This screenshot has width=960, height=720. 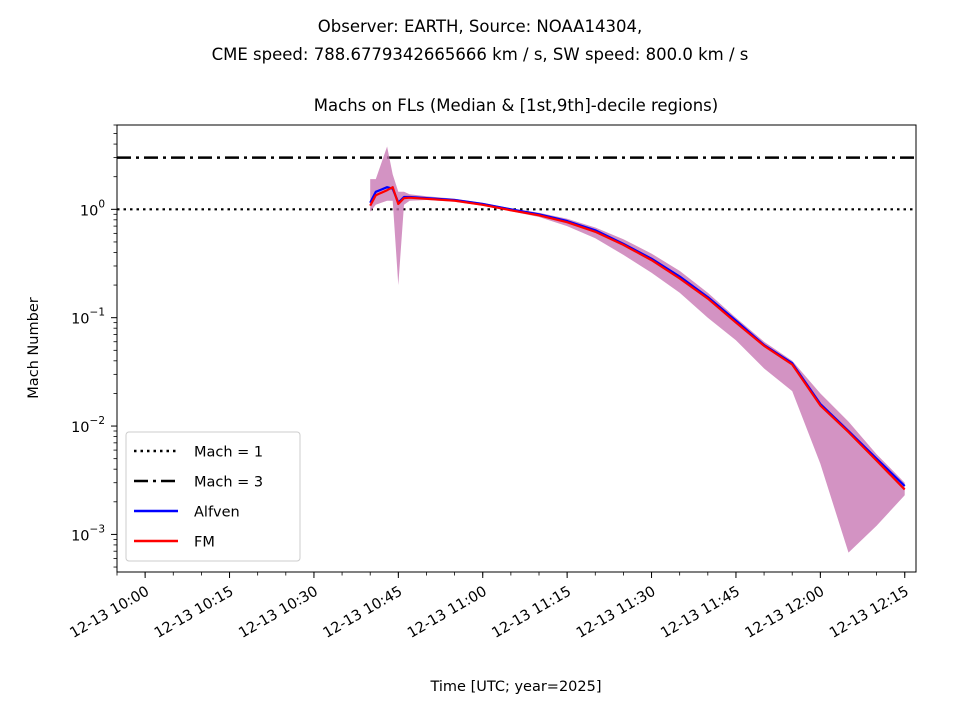 What do you see at coordinates (204, 543) in the screenshot?
I see `legend-label: FM` at bounding box center [204, 543].